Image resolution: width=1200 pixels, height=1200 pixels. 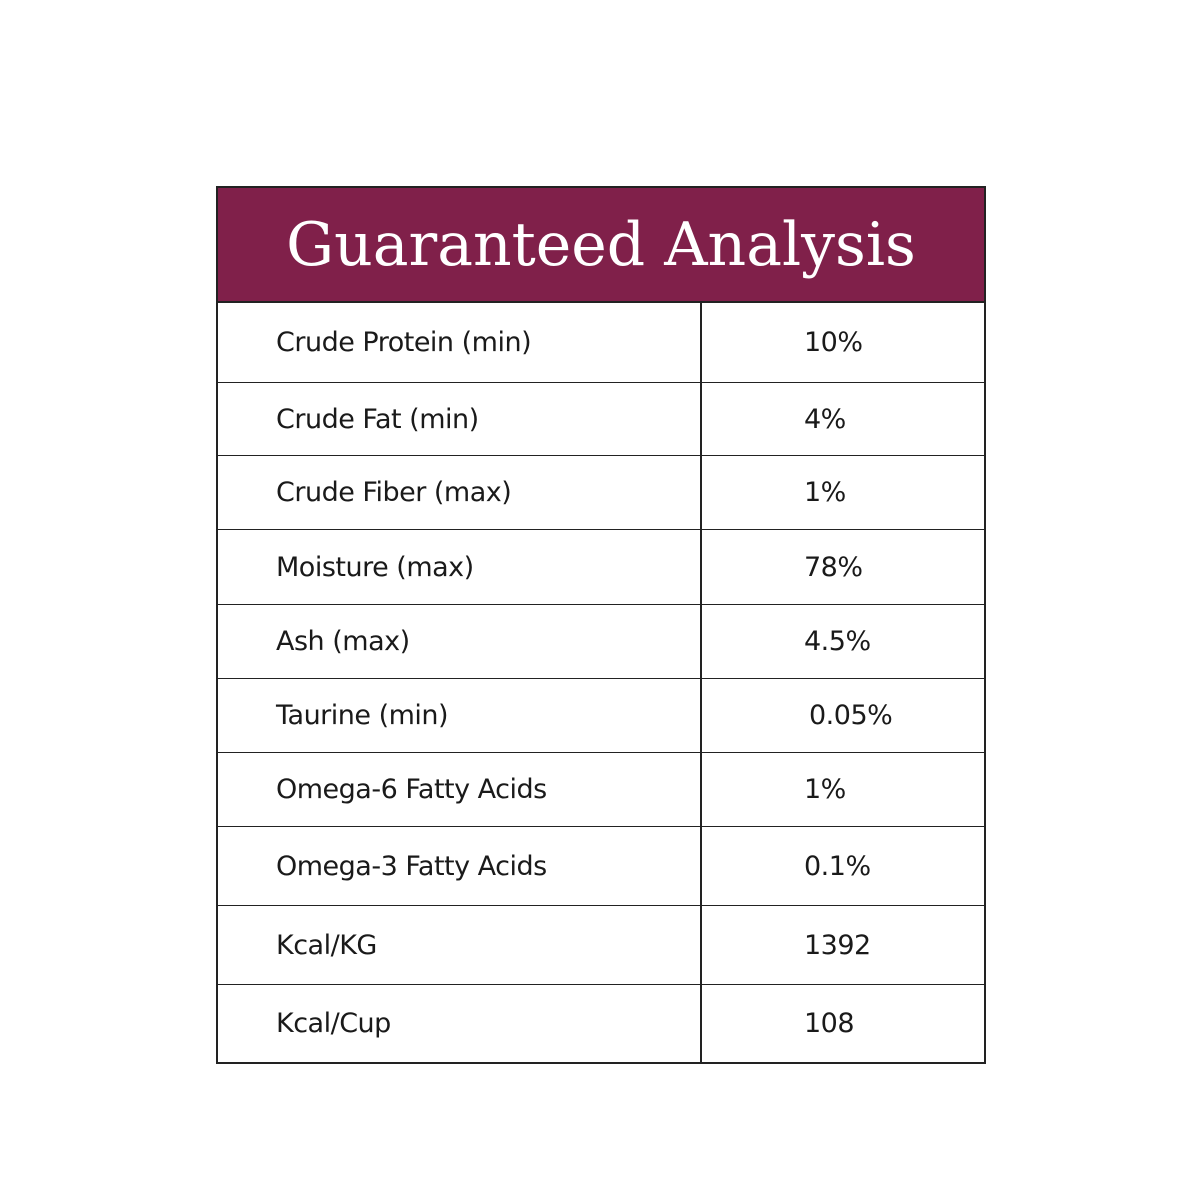 I want to click on nutrient-value: 10%, so click(x=833, y=342).